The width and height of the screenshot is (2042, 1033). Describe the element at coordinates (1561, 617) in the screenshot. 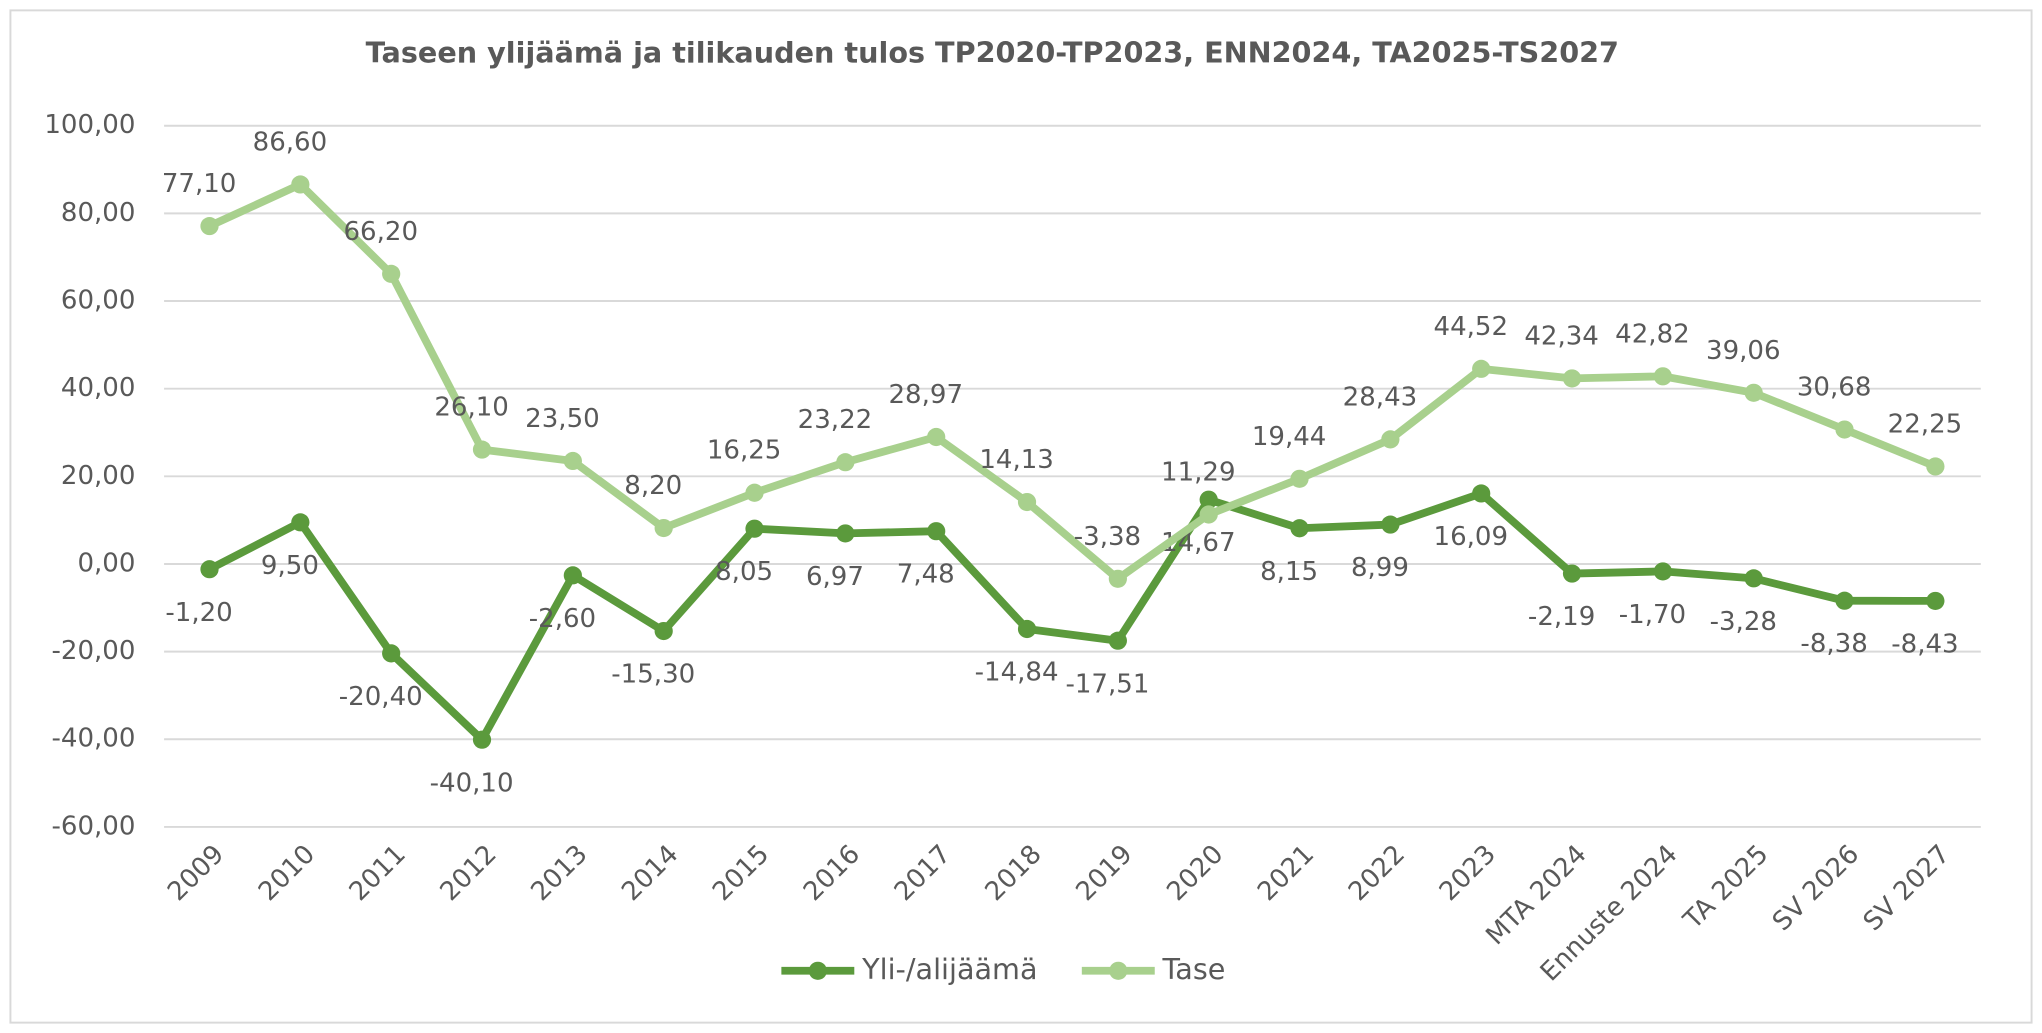

I see `data-label: -2,19` at that location.